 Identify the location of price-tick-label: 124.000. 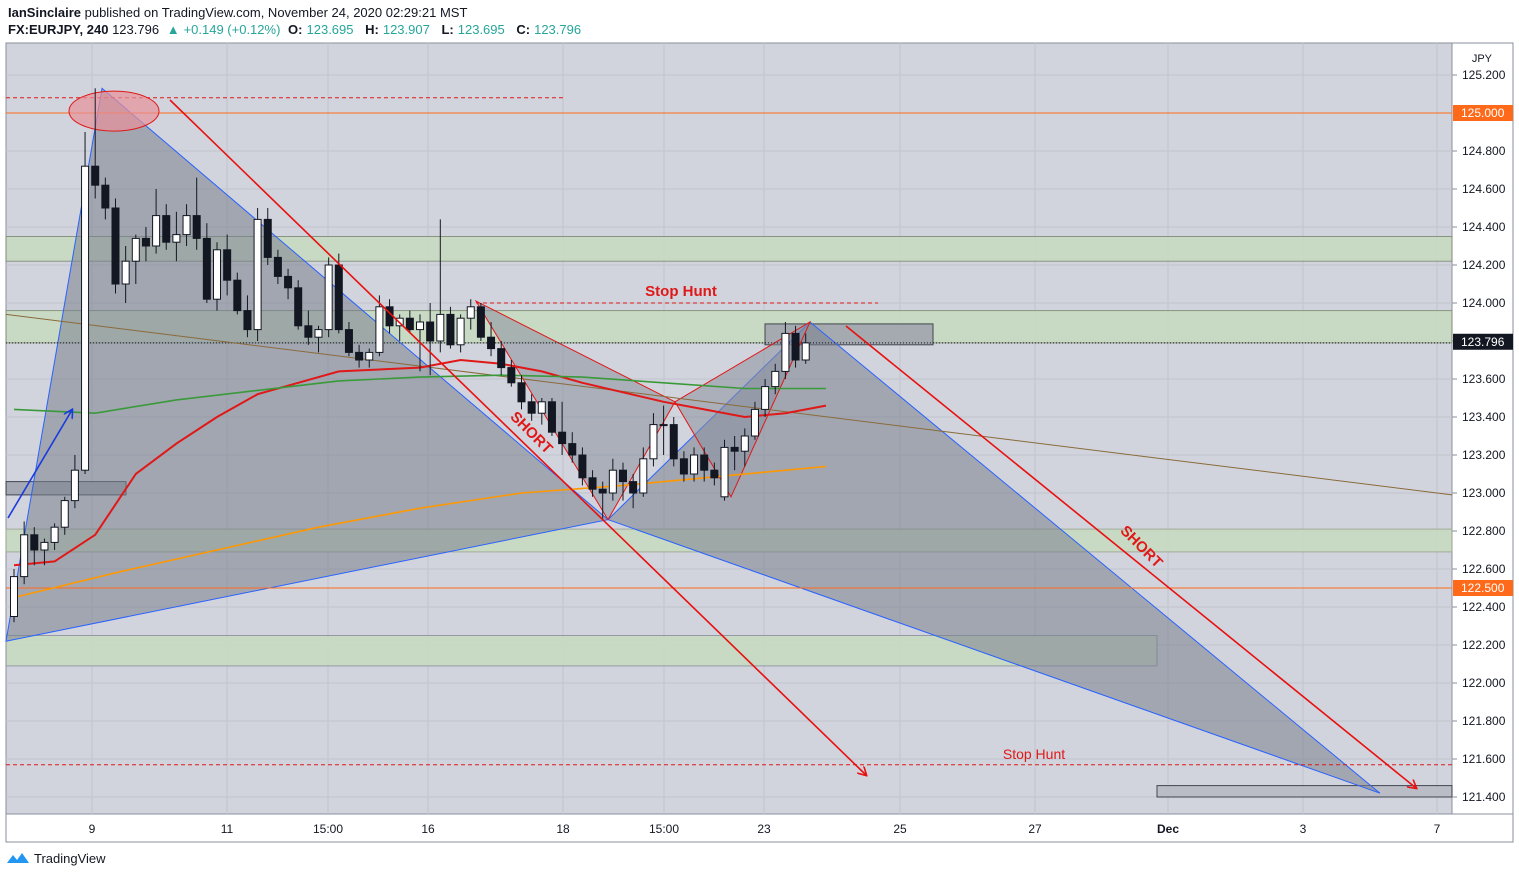
(1484, 303).